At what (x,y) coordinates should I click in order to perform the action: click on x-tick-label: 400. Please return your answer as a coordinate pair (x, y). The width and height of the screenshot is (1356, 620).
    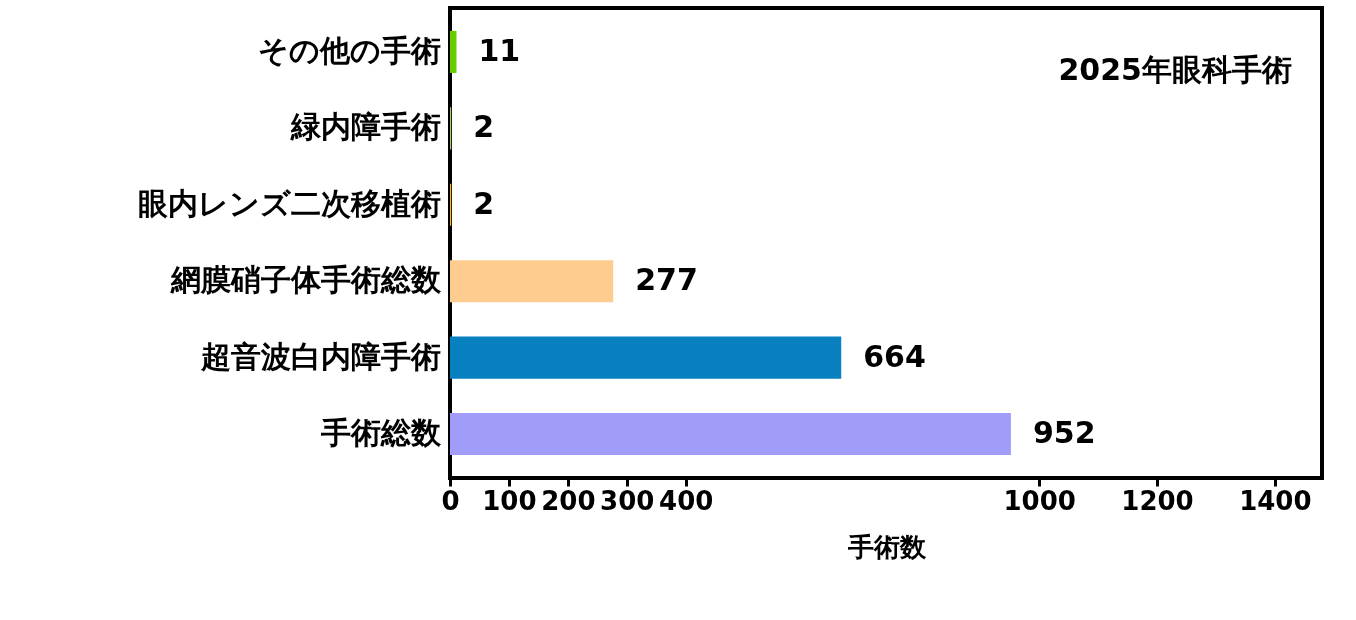
    Looking at the image, I should click on (686, 500).